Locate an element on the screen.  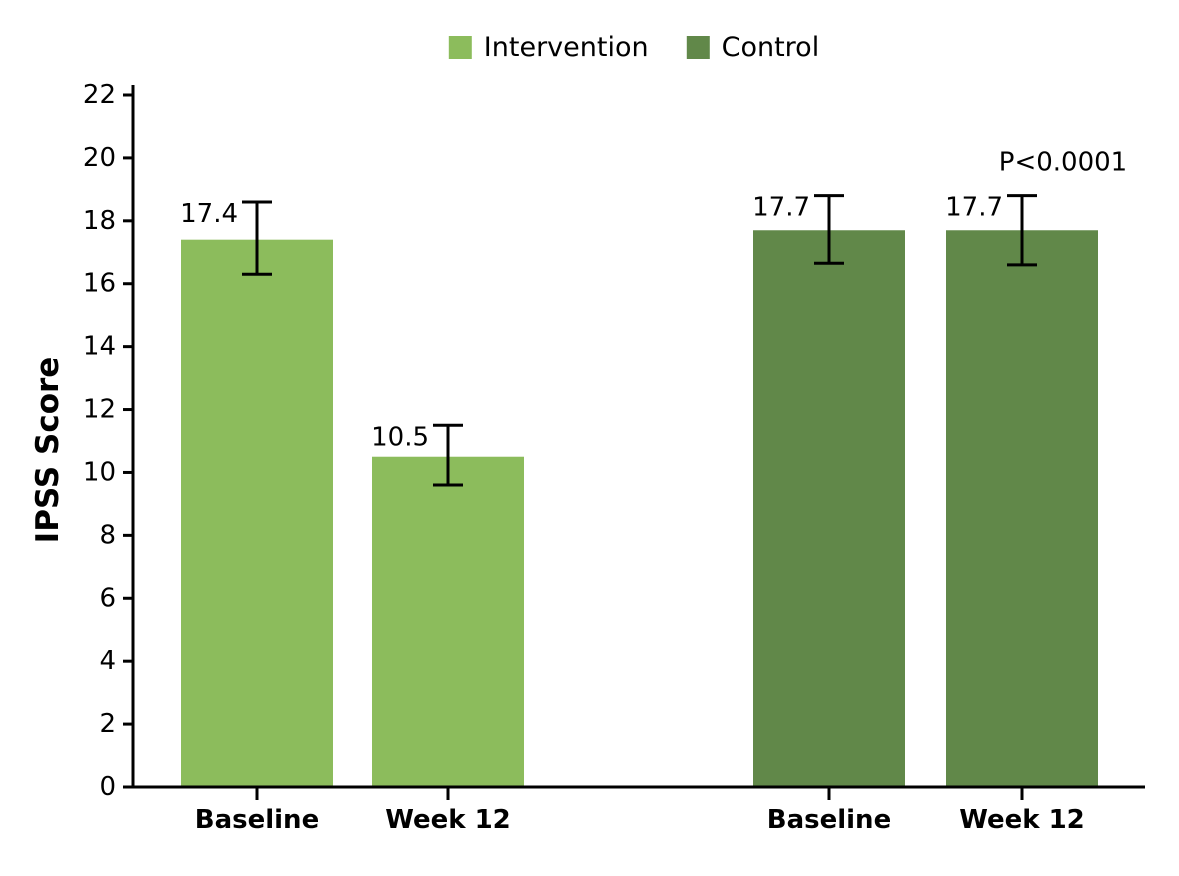
y-axis-tick-label: 10 is located at coordinates (99, 472).